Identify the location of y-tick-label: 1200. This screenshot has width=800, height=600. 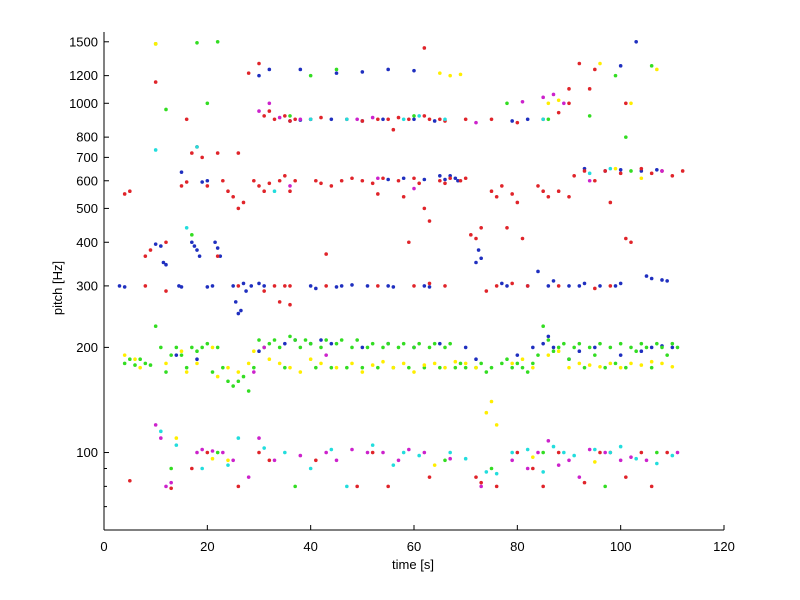
(83, 75).